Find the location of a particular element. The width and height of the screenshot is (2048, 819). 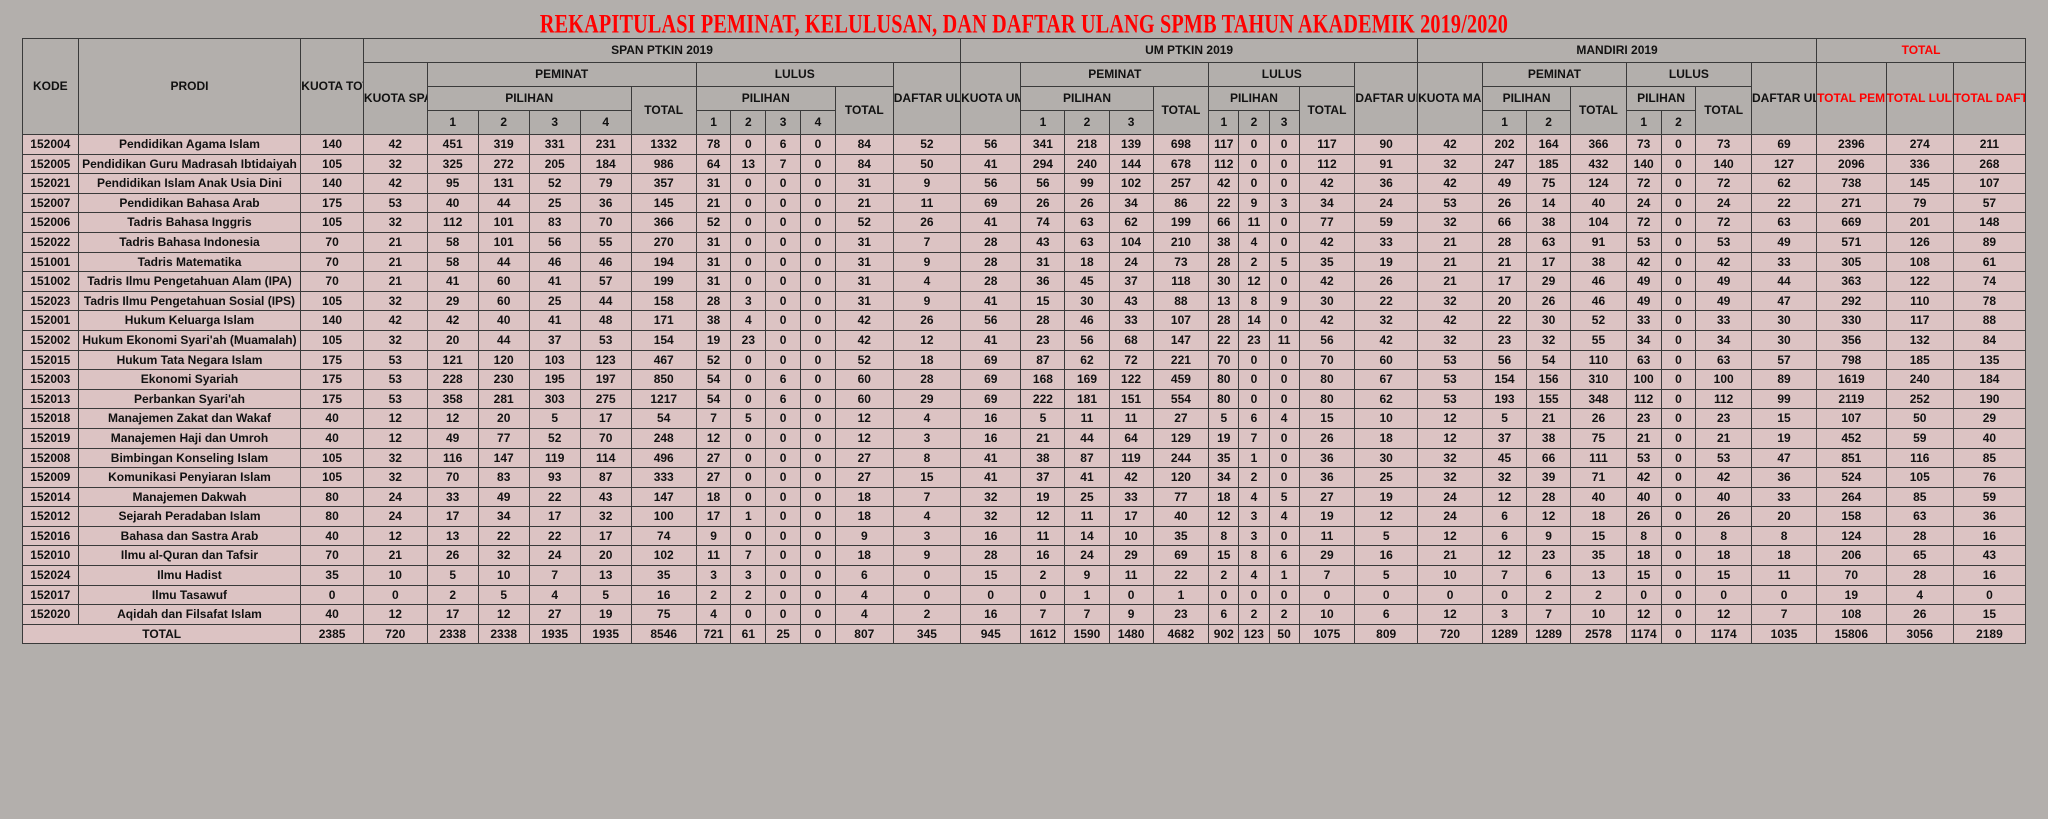

cell-mandiri_p2: 12 is located at coordinates (1549, 516).